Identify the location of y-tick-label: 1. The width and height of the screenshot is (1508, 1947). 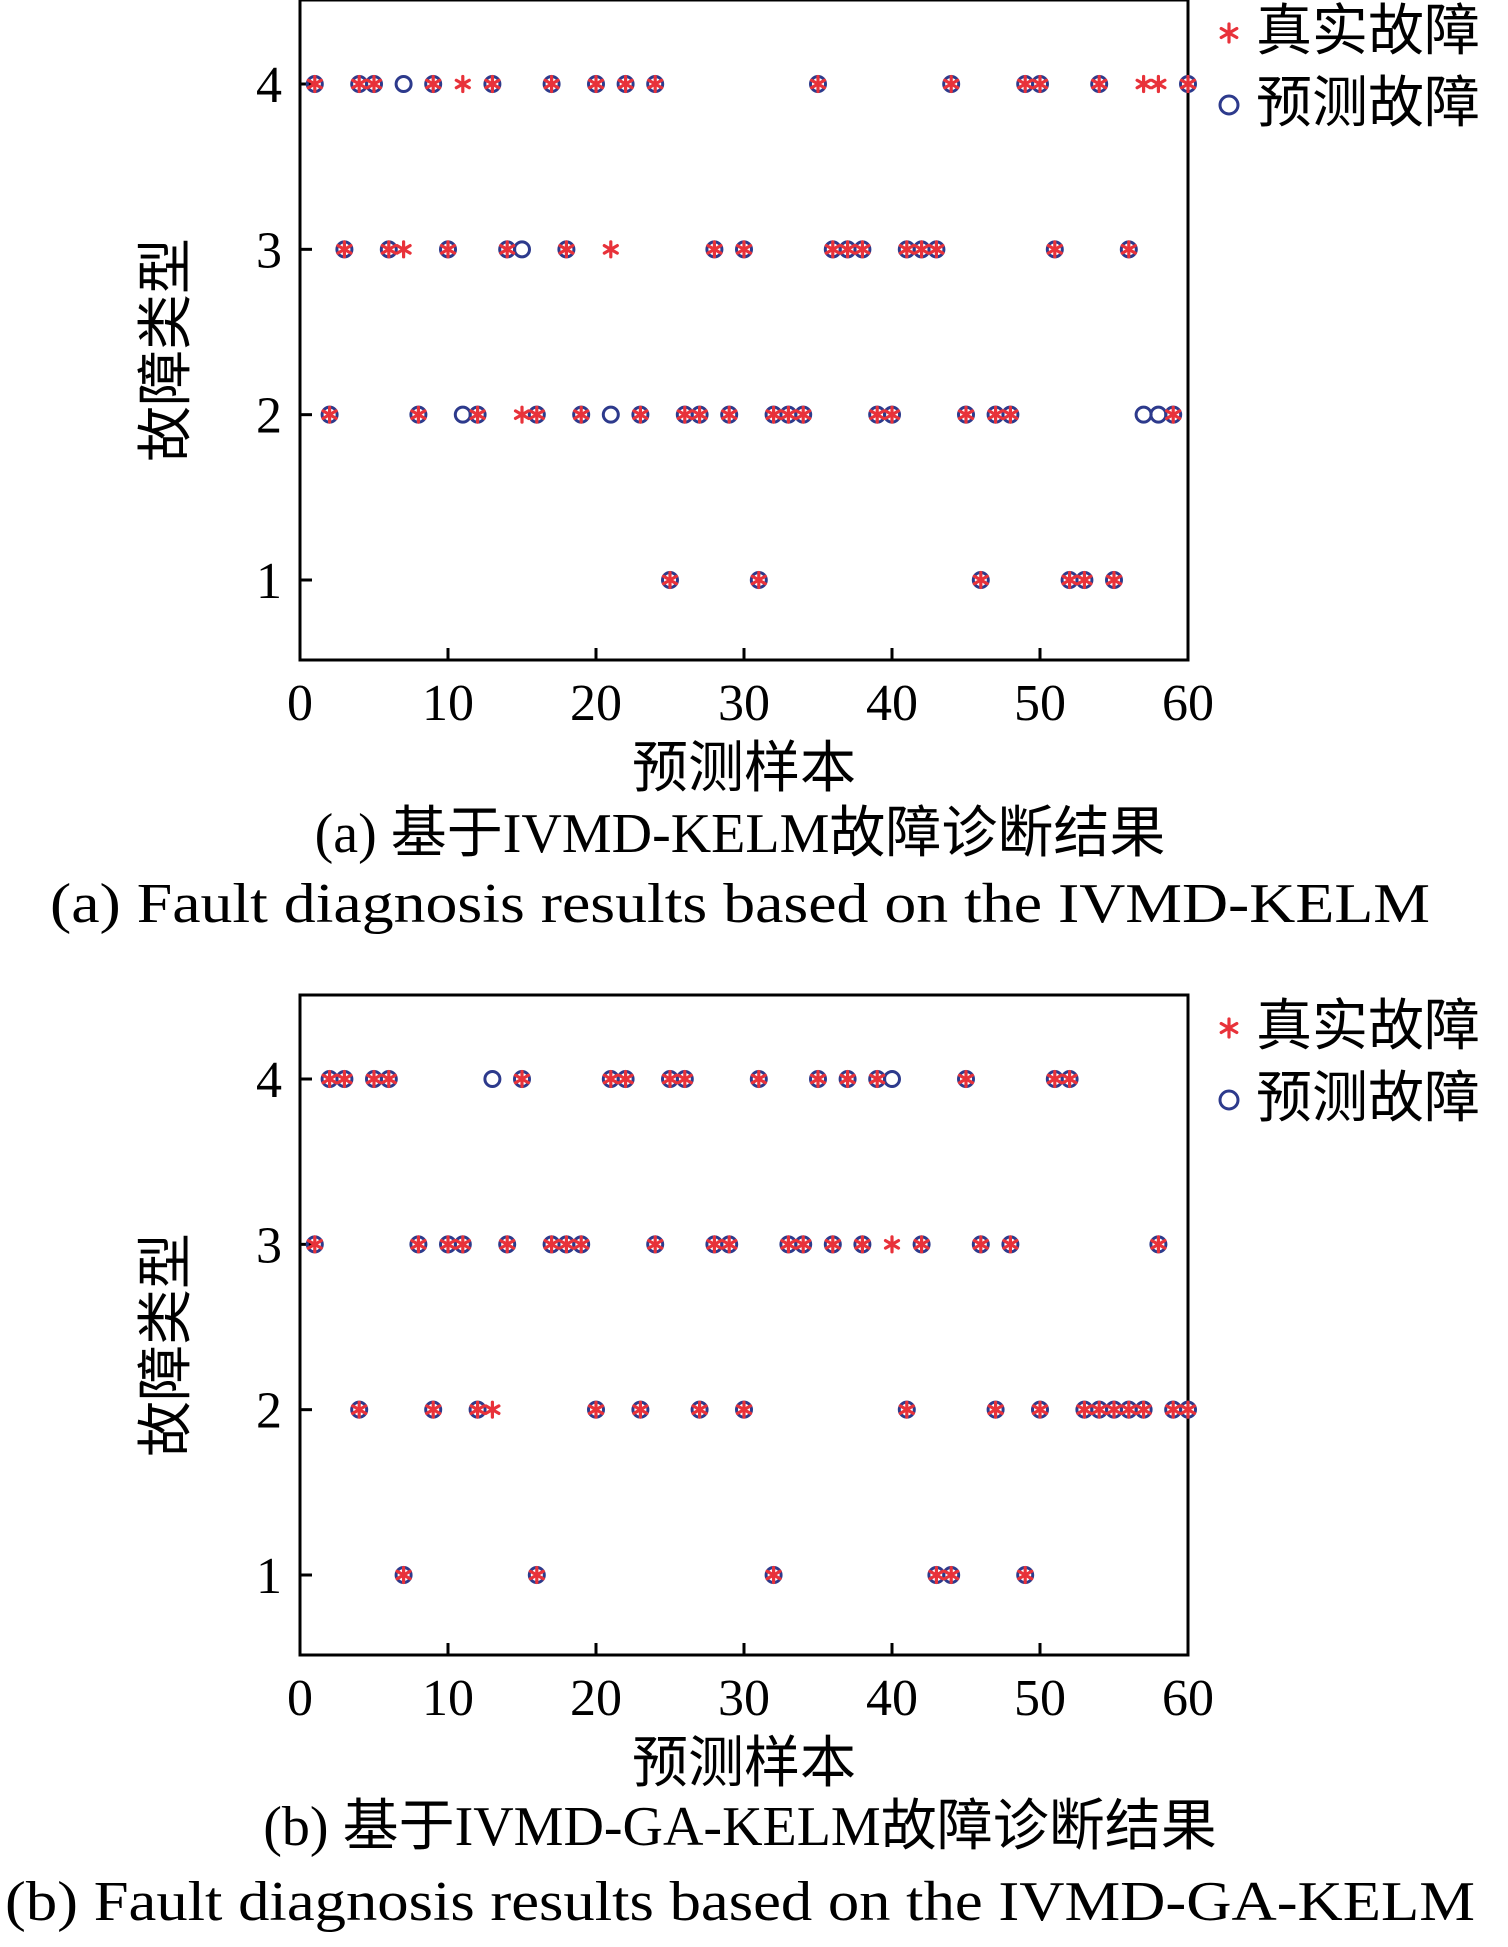
(269, 1576).